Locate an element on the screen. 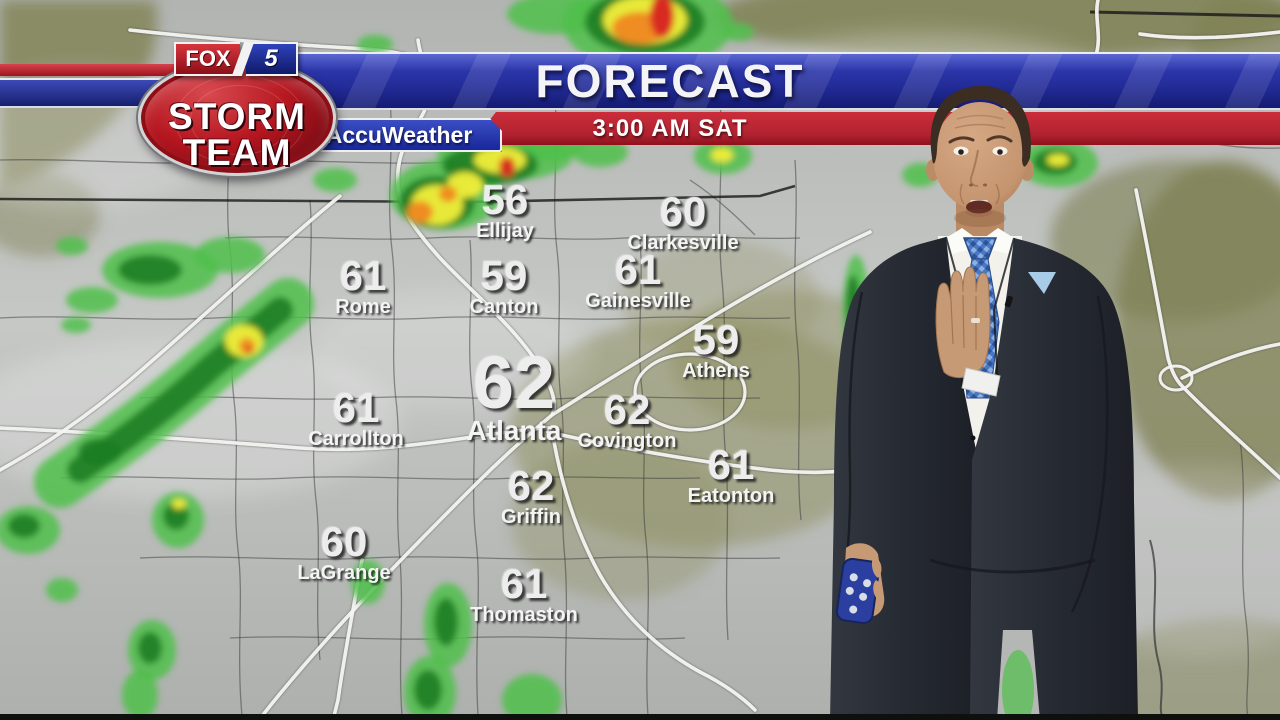  map-station: 60 Clarkesville is located at coordinates (683, 221).